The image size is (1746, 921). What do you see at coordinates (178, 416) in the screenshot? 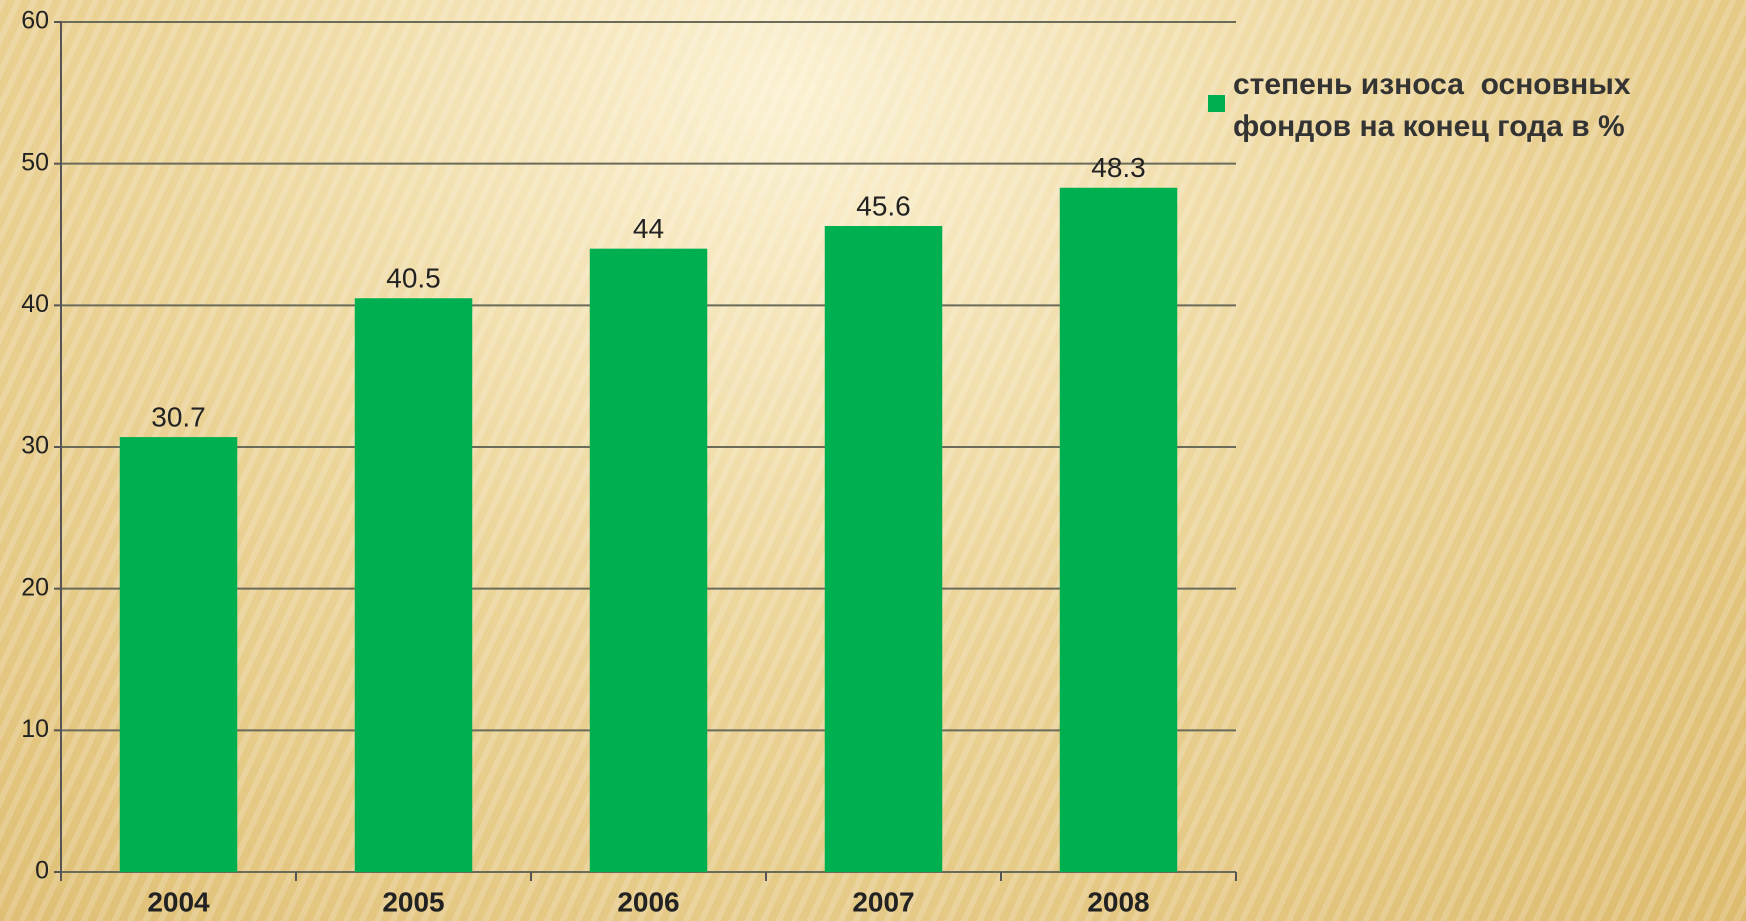
I see `data-label: 30.7` at bounding box center [178, 416].